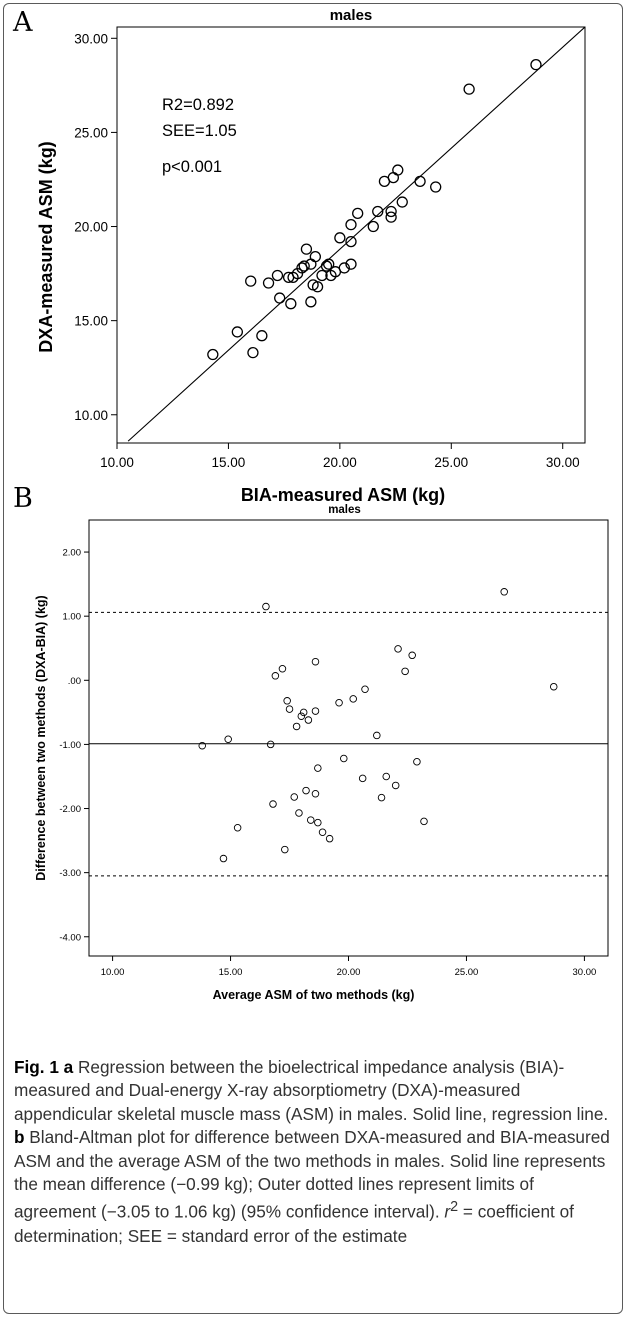 The height and width of the screenshot is (1318, 627). What do you see at coordinates (91, 321) in the screenshot?
I see `y-tick-label: 15.00` at bounding box center [91, 321].